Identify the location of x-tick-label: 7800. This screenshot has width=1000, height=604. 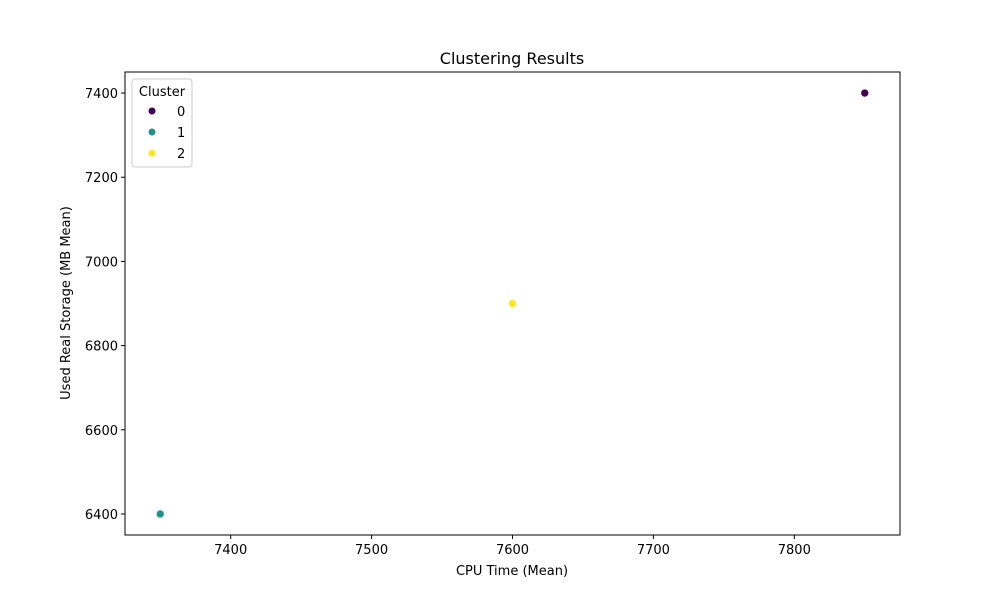
(794, 550).